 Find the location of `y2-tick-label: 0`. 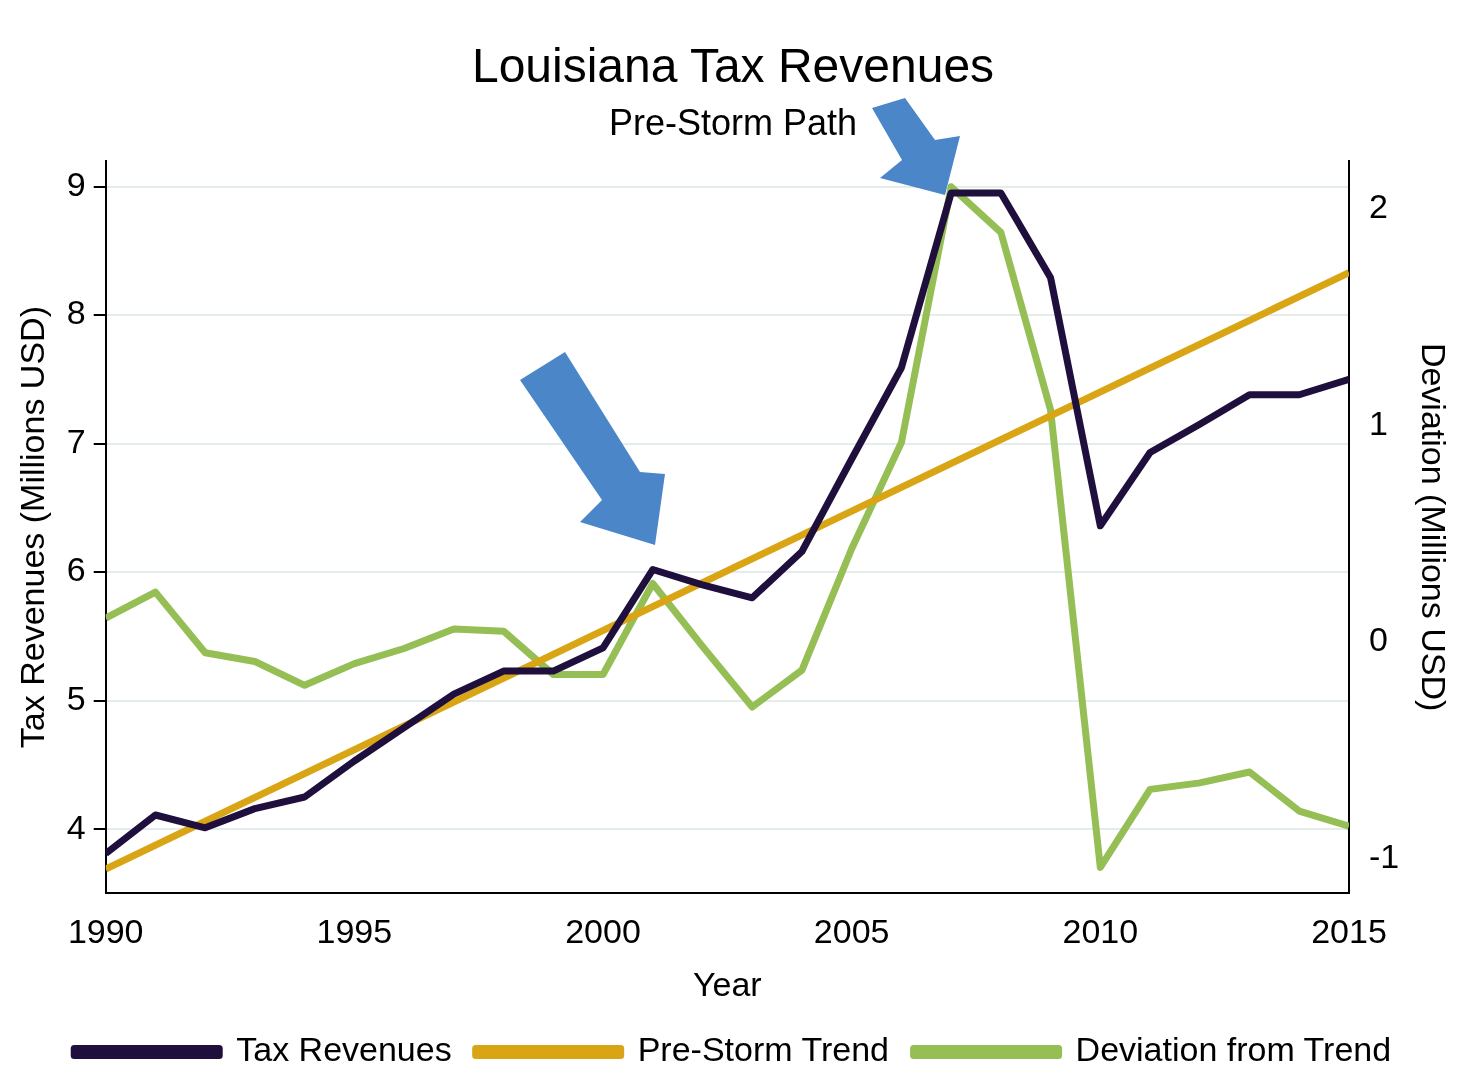

y2-tick-label: 0 is located at coordinates (1378, 639).